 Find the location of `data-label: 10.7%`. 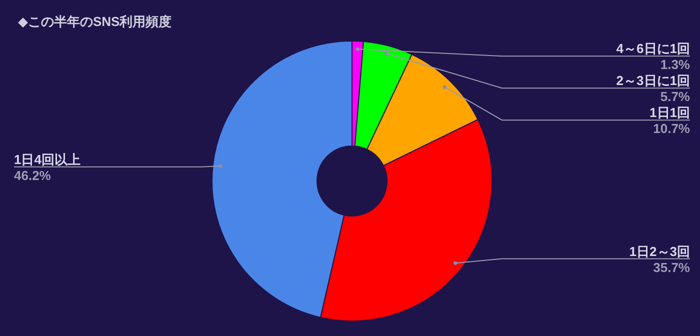

data-label: 10.7% is located at coordinates (671, 128).